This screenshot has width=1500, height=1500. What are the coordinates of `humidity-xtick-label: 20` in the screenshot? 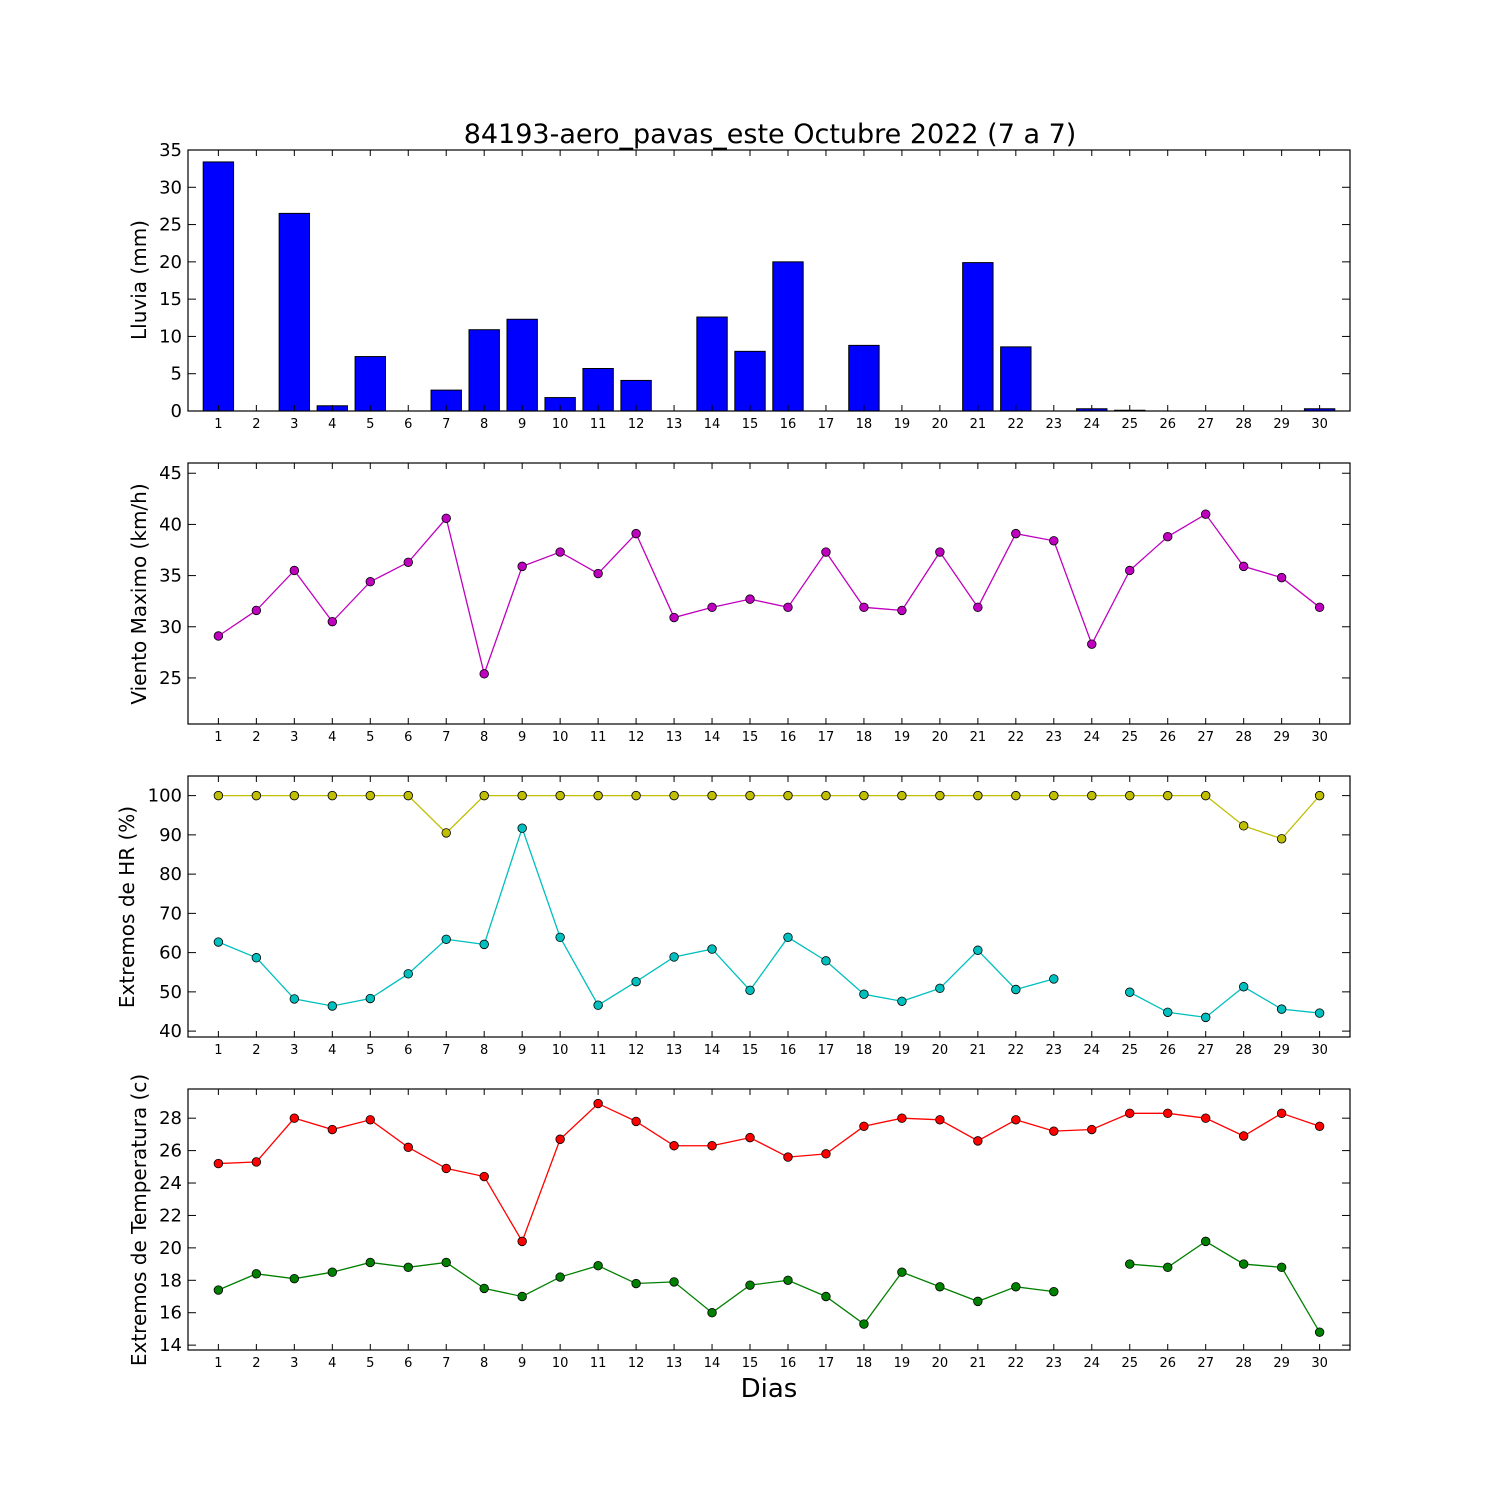 It's located at (940, 1050).